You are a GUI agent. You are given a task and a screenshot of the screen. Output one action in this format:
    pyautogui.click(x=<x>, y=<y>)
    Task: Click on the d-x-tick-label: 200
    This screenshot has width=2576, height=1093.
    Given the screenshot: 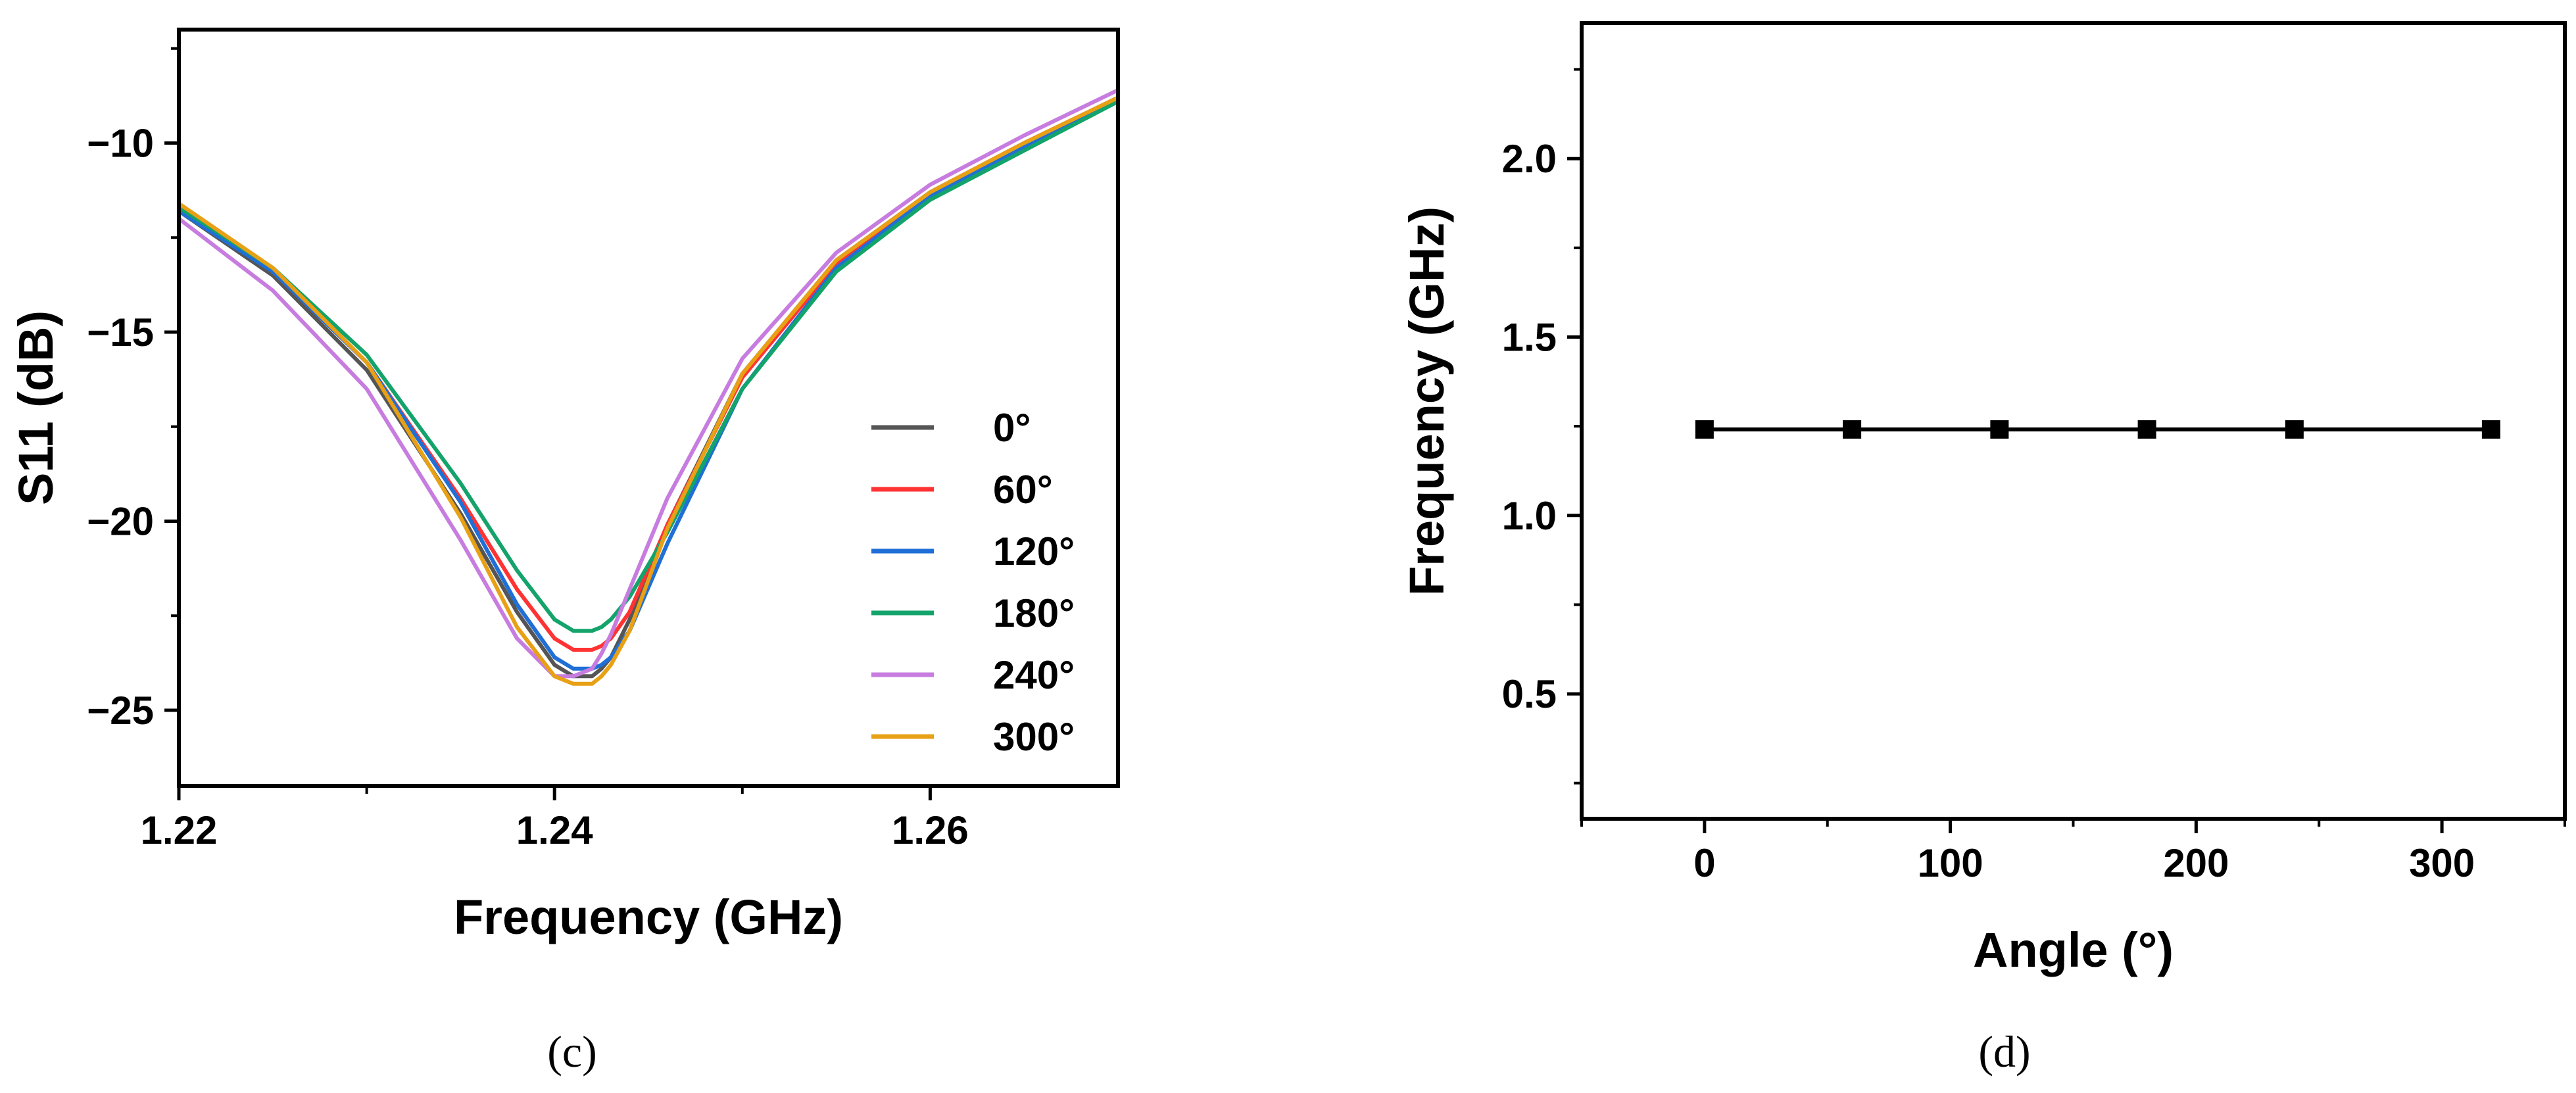 What is the action you would take?
    pyautogui.click(x=2196, y=863)
    